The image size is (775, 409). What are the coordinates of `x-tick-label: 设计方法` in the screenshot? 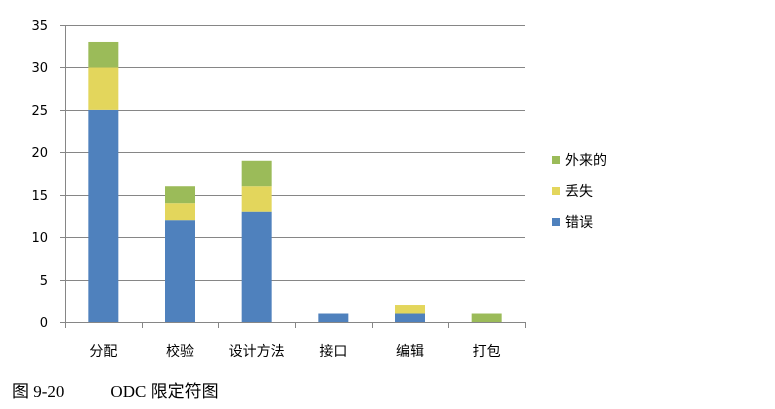 It's located at (257, 352).